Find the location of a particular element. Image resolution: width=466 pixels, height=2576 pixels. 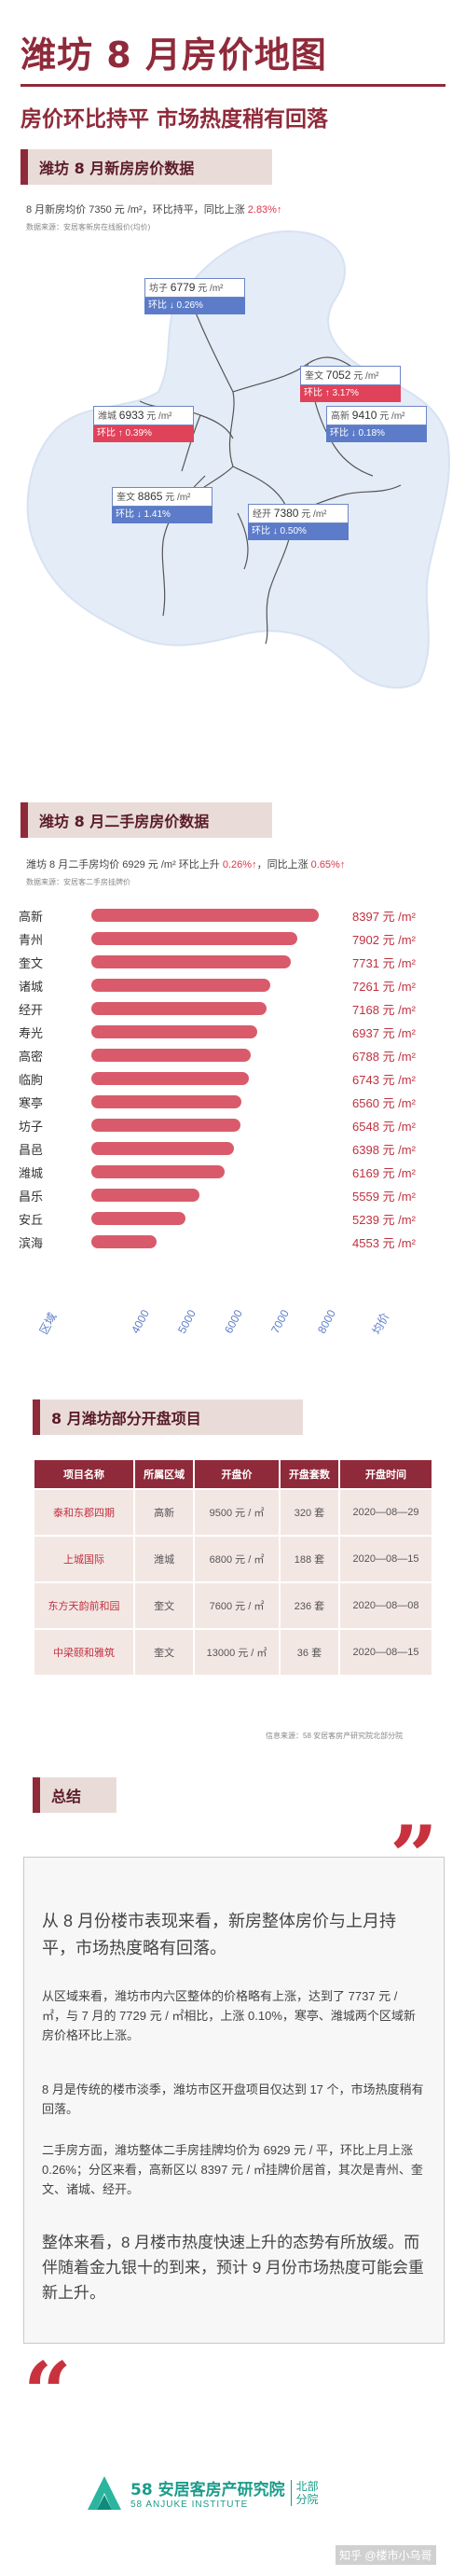

bar-row: 青州 7902 元 /m² is located at coordinates (233, 938).